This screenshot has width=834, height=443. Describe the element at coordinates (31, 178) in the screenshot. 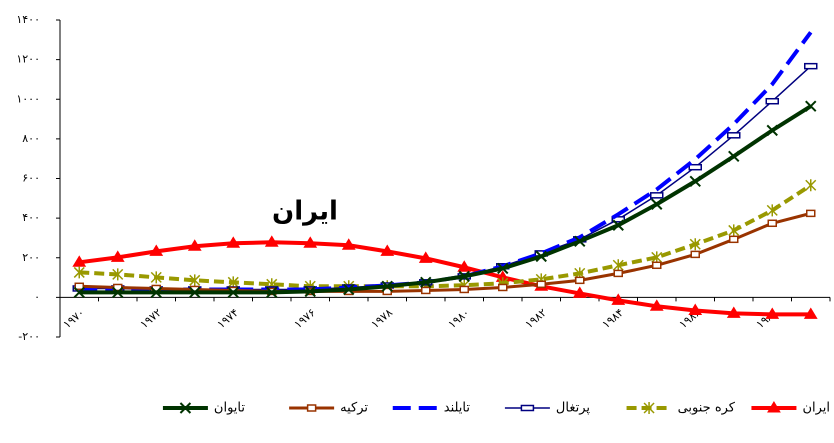

I see `y-tick-label: ۶۰۰` at that location.